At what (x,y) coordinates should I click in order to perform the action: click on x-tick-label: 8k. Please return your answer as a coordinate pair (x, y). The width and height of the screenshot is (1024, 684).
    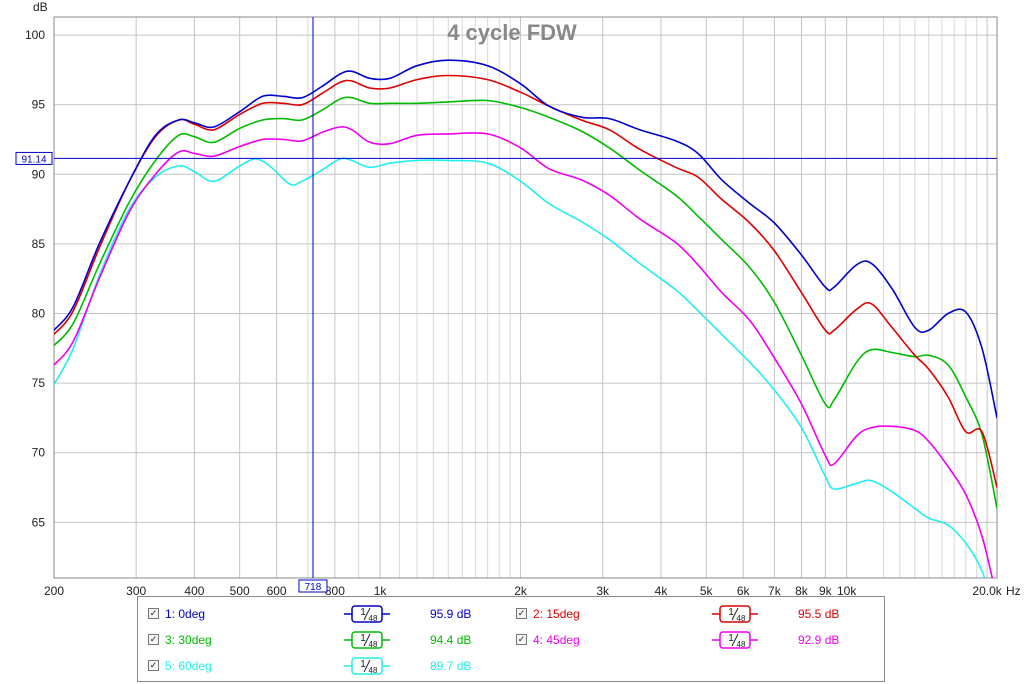
    Looking at the image, I should click on (802, 591).